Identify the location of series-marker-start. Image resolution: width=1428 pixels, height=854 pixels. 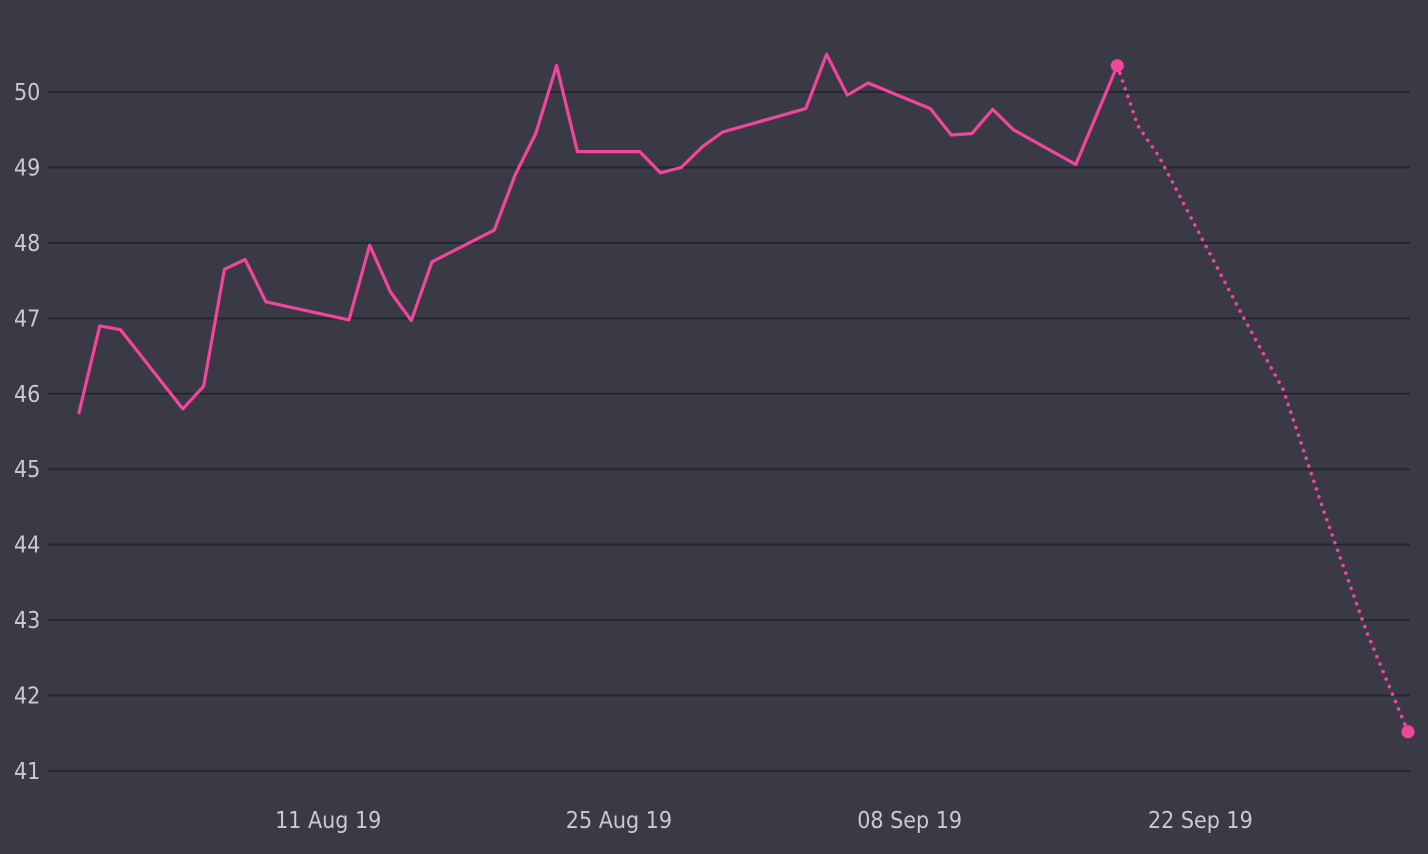
(1117, 66).